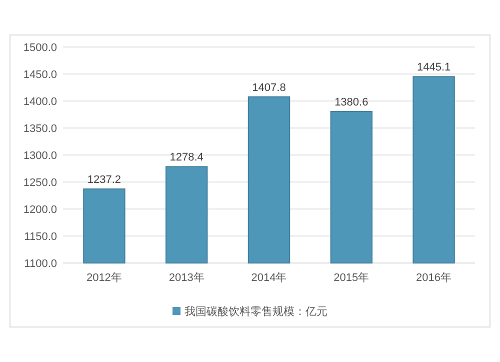 The width and height of the screenshot is (500, 362). Describe the element at coordinates (256, 311) in the screenshot. I see `legend-label: 我国碳酸饮料零售规模：亿元` at that location.